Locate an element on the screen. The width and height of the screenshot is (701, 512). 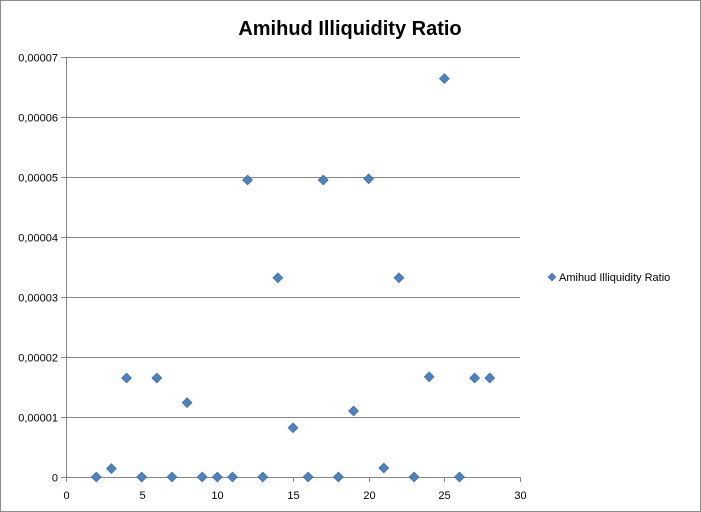
y-tick-label: 0 is located at coordinates (55, 479).